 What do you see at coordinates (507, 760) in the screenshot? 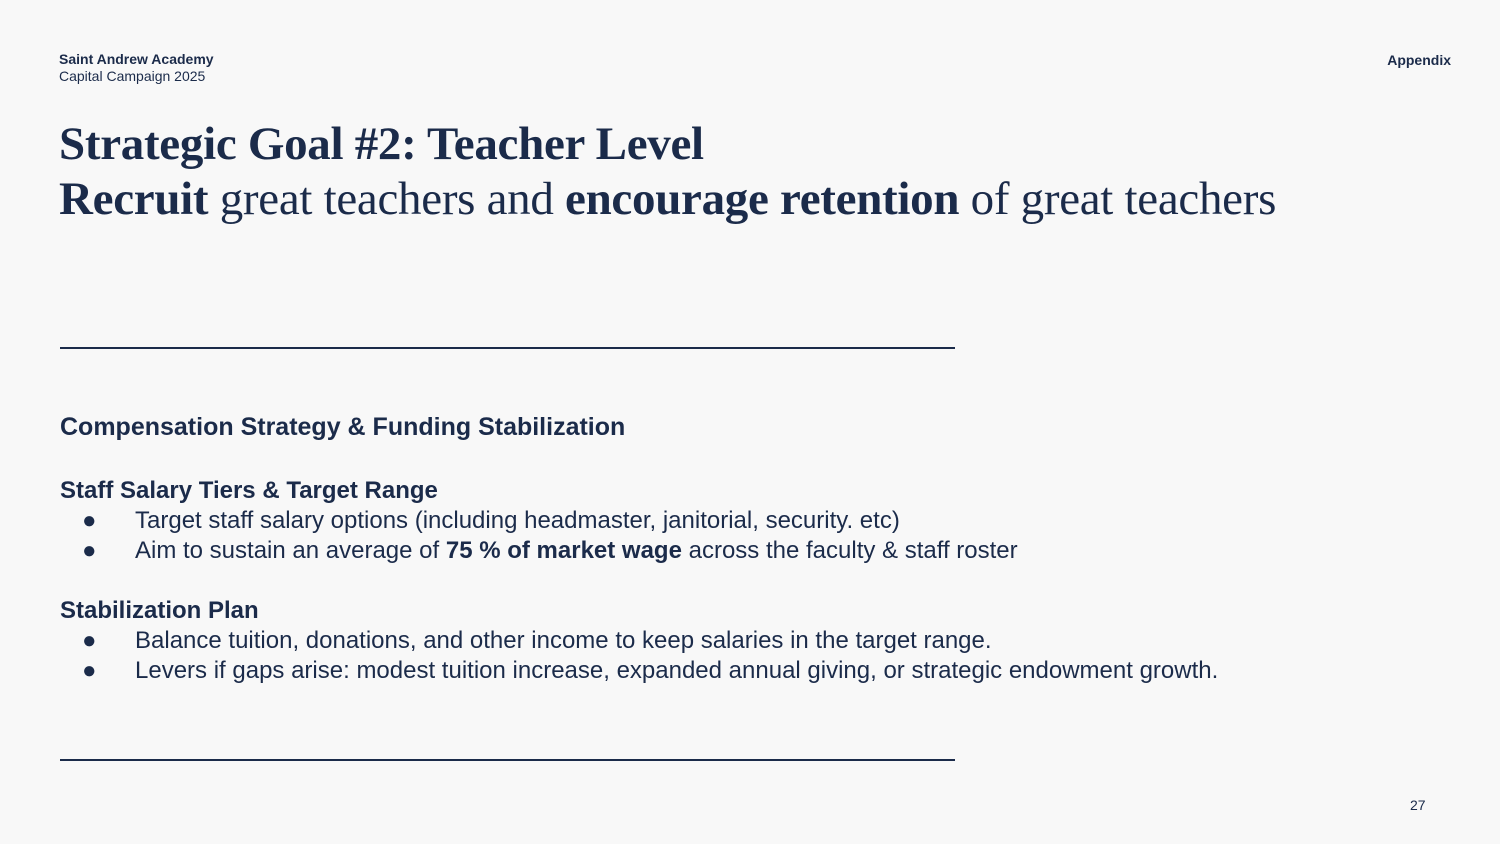
I see `divider-bottom` at bounding box center [507, 760].